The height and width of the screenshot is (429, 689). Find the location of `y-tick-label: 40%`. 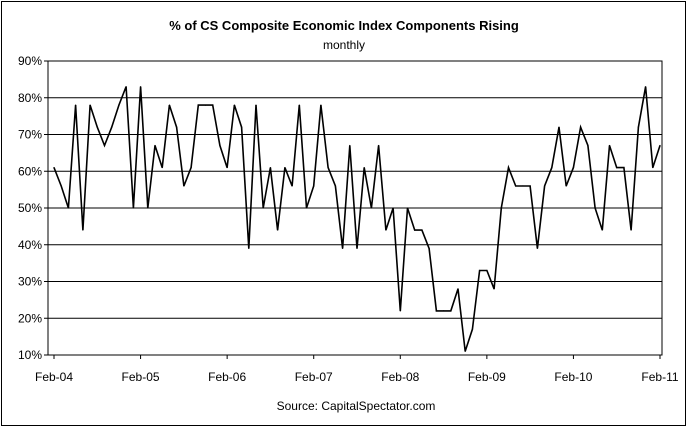

y-tick-label: 40% is located at coordinates (30, 245).